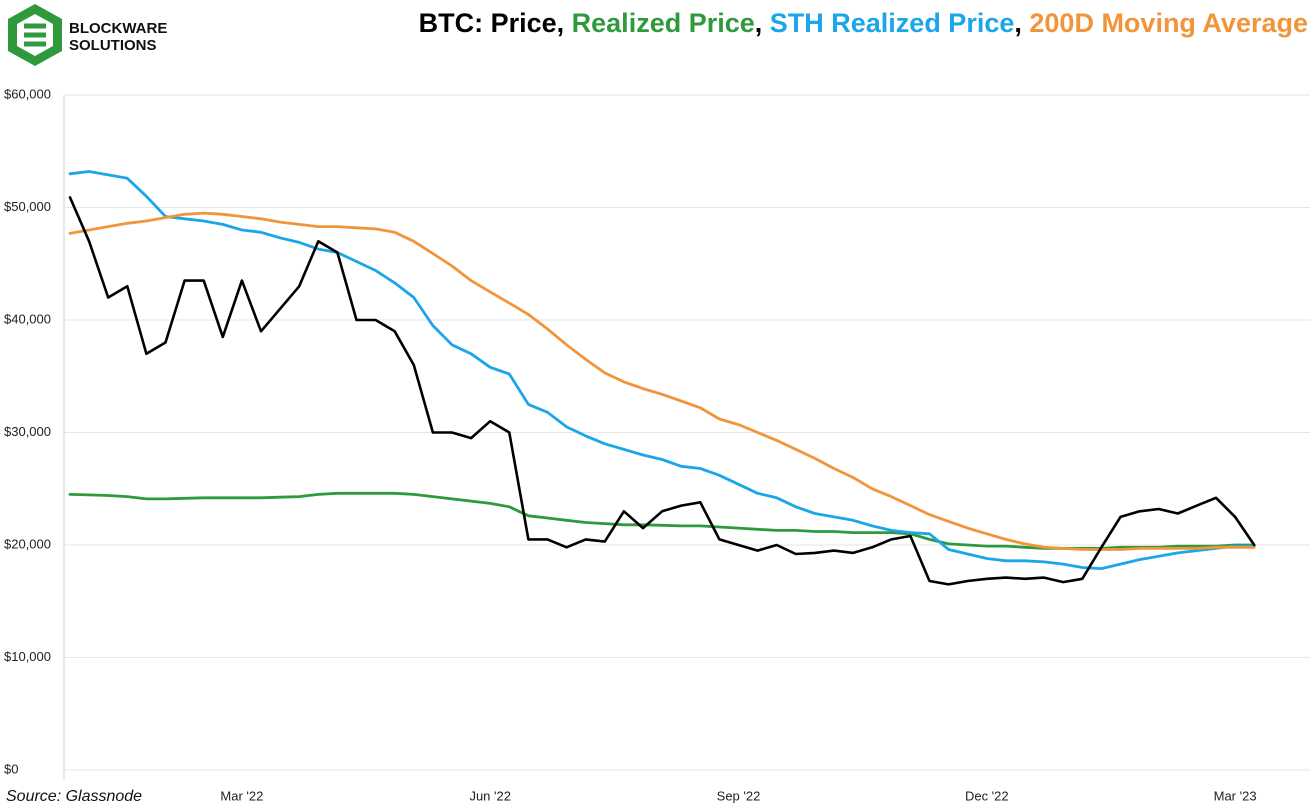  I want to click on y-tick-label: $60,000, so click(27, 93).